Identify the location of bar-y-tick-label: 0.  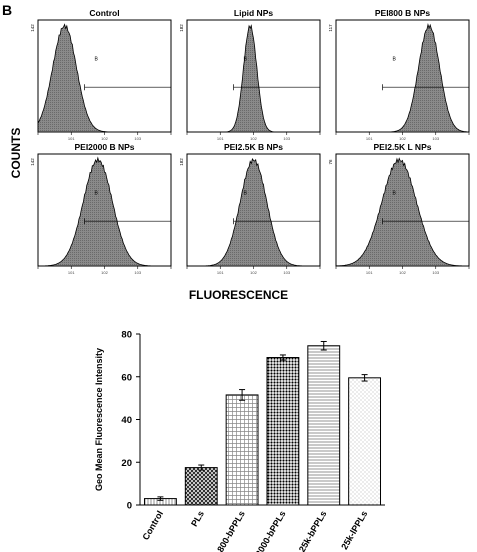
(129, 506).